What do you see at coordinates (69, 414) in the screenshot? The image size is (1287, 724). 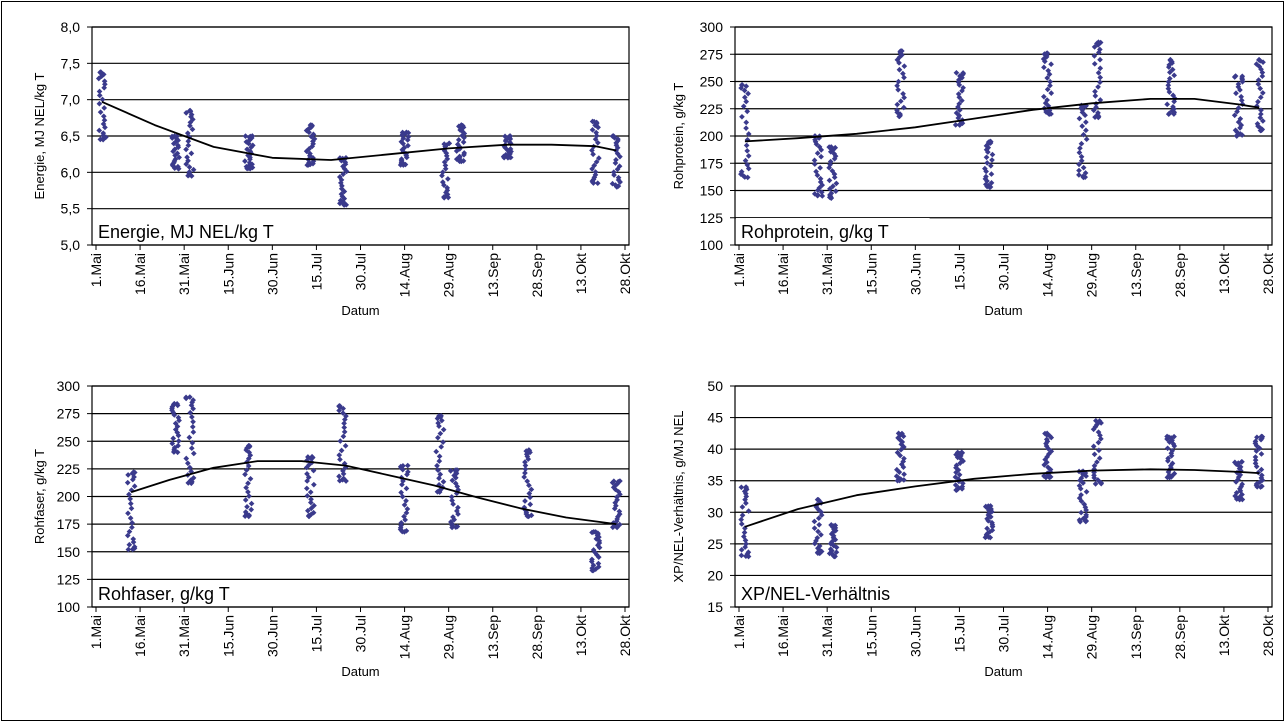 I see `y-tick-label: 275` at bounding box center [69, 414].